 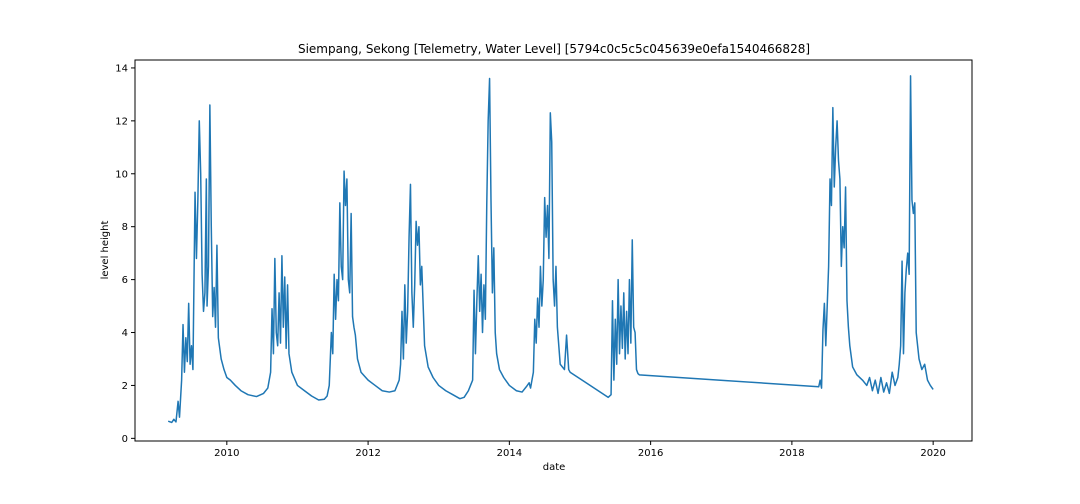 What do you see at coordinates (791, 453) in the screenshot?
I see `x-tick-label: 2018` at bounding box center [791, 453].